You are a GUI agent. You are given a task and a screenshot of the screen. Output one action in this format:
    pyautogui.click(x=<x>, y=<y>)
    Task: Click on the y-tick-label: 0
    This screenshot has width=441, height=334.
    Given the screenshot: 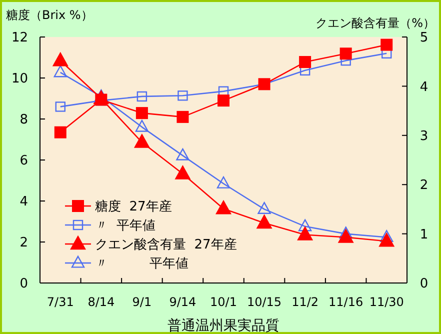 What is the action you would take?
    pyautogui.click(x=24, y=284)
    